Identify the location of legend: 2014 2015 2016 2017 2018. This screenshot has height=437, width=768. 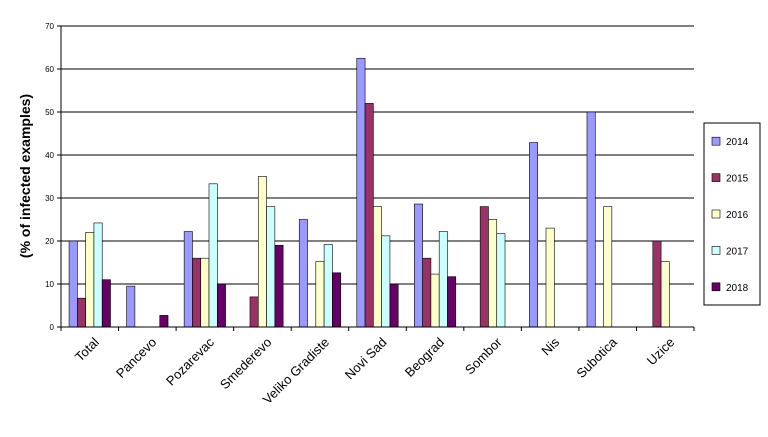
(732, 214).